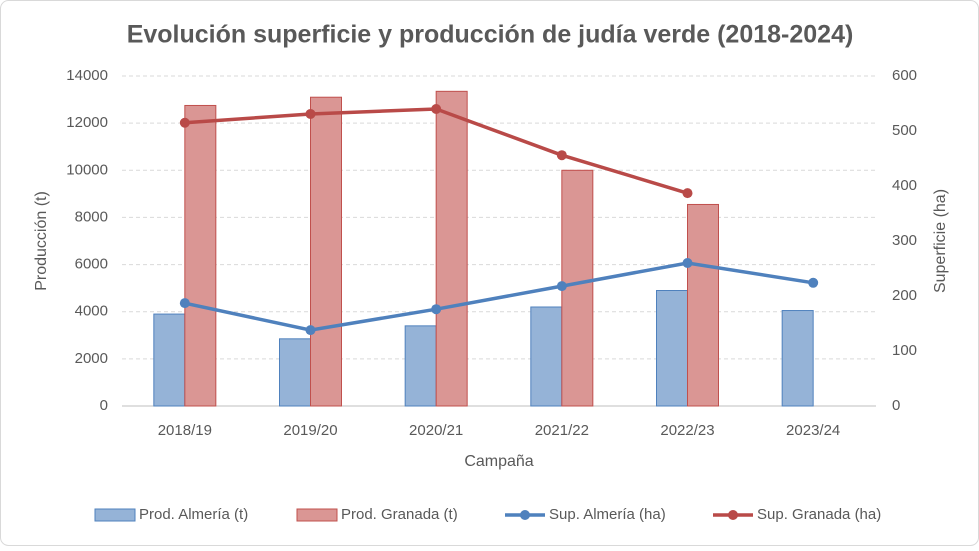 This screenshot has width=979, height=551. Describe the element at coordinates (104, 405) in the screenshot. I see `y-tick-label: 0` at that location.